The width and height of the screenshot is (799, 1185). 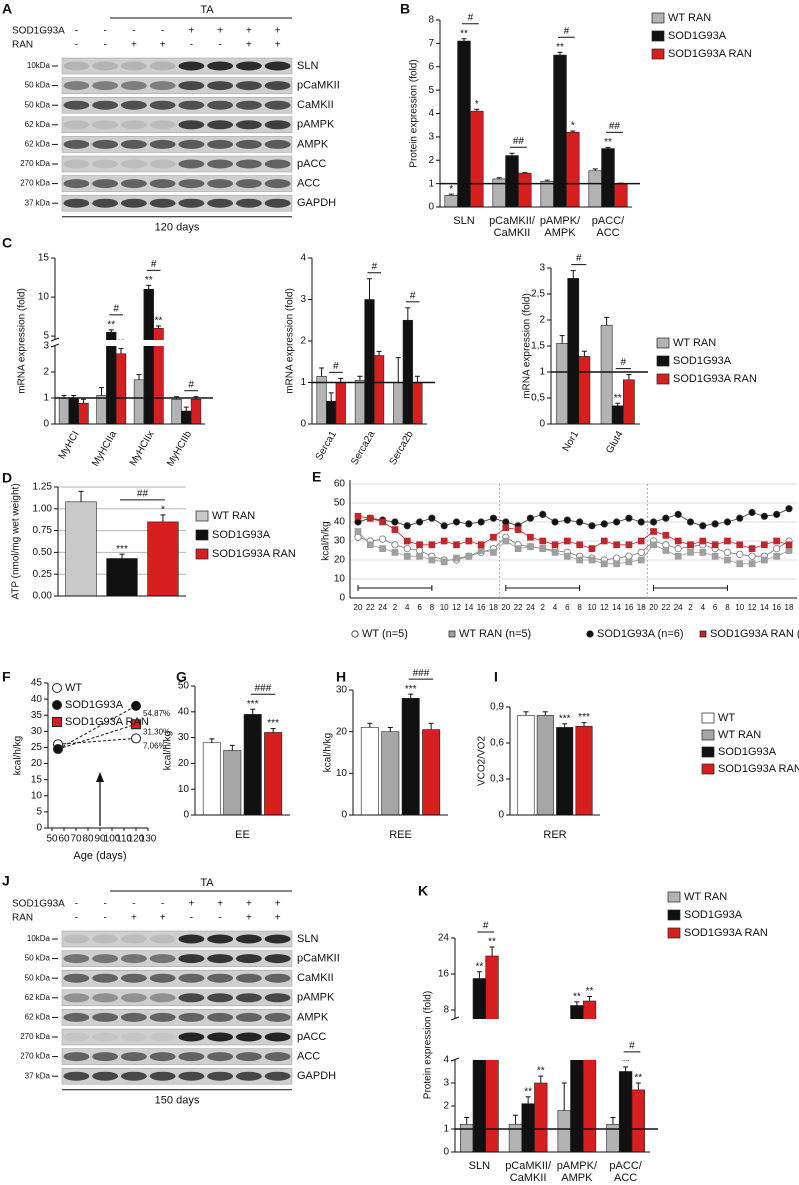 I want to click on protein-label: pAMPK, so click(x=316, y=125).